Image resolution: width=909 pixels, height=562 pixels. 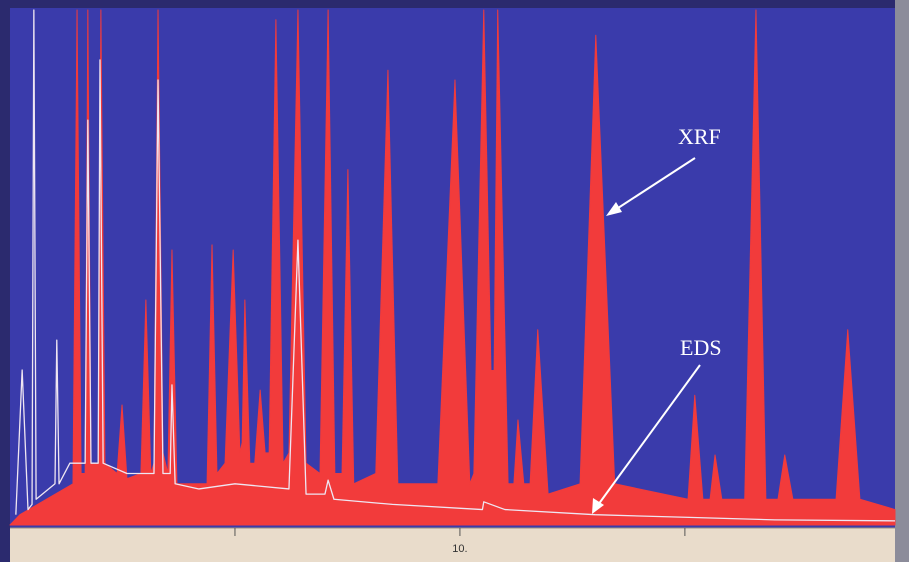 What do you see at coordinates (699, 136) in the screenshot?
I see `annotation: XRF` at bounding box center [699, 136].